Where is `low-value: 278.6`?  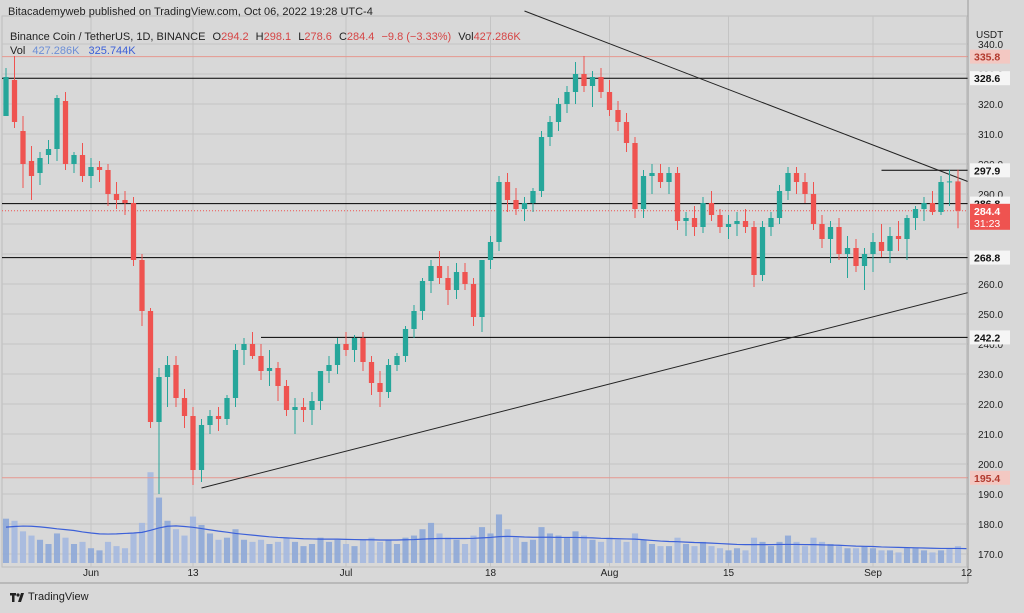
low-value: 278.6 is located at coordinates (318, 37).